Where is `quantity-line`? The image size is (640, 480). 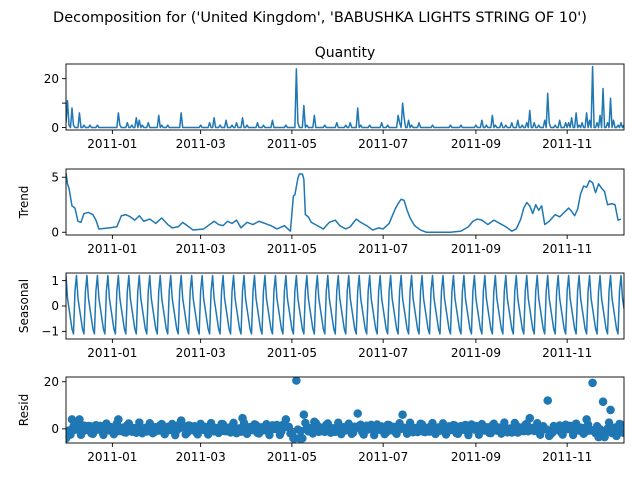 quantity-line is located at coordinates (345, 97).